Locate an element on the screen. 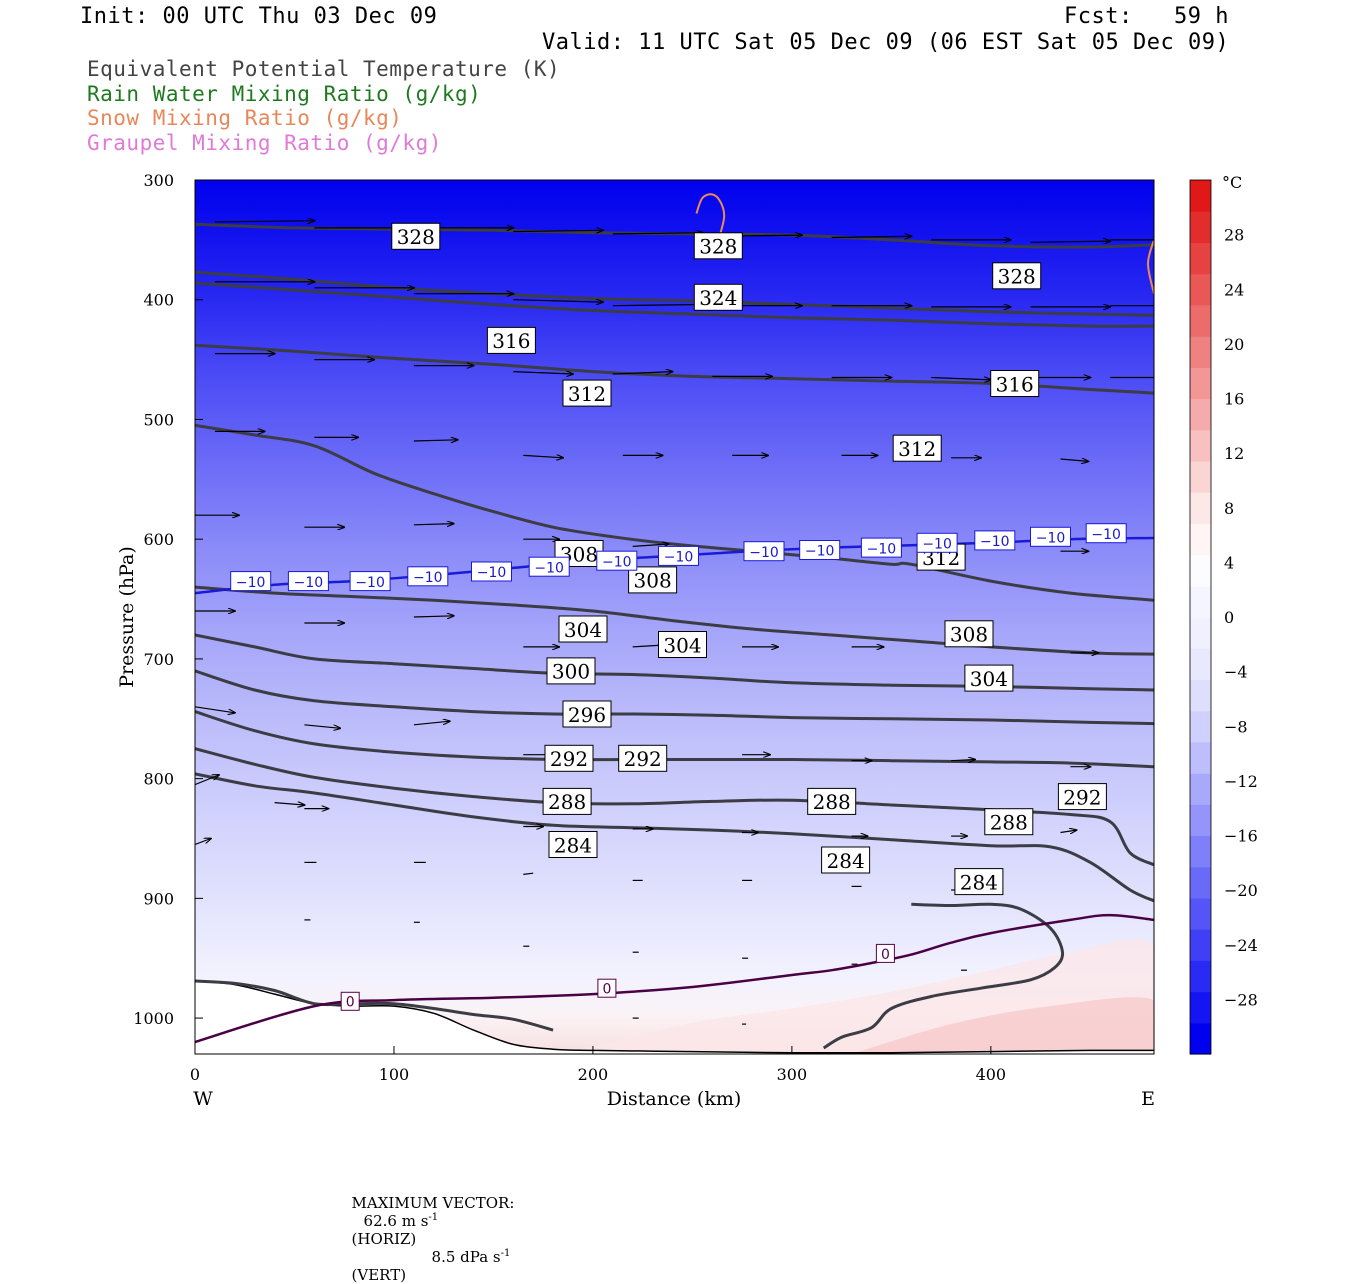  y-tick-label: 900 is located at coordinates (158, 898).